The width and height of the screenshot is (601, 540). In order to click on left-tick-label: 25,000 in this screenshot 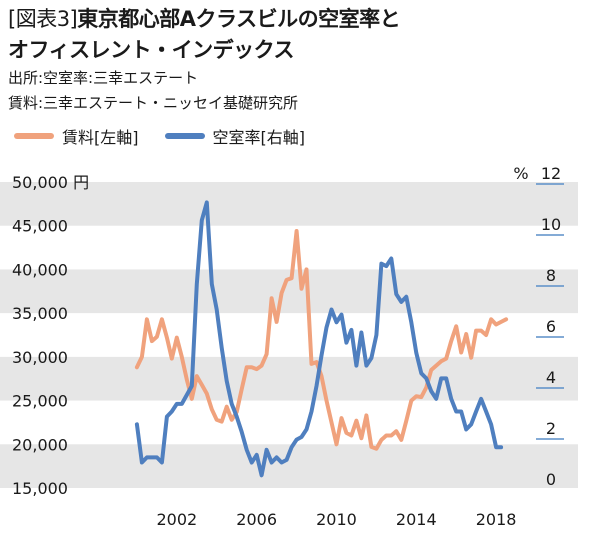, I will do `click(40, 401)`.